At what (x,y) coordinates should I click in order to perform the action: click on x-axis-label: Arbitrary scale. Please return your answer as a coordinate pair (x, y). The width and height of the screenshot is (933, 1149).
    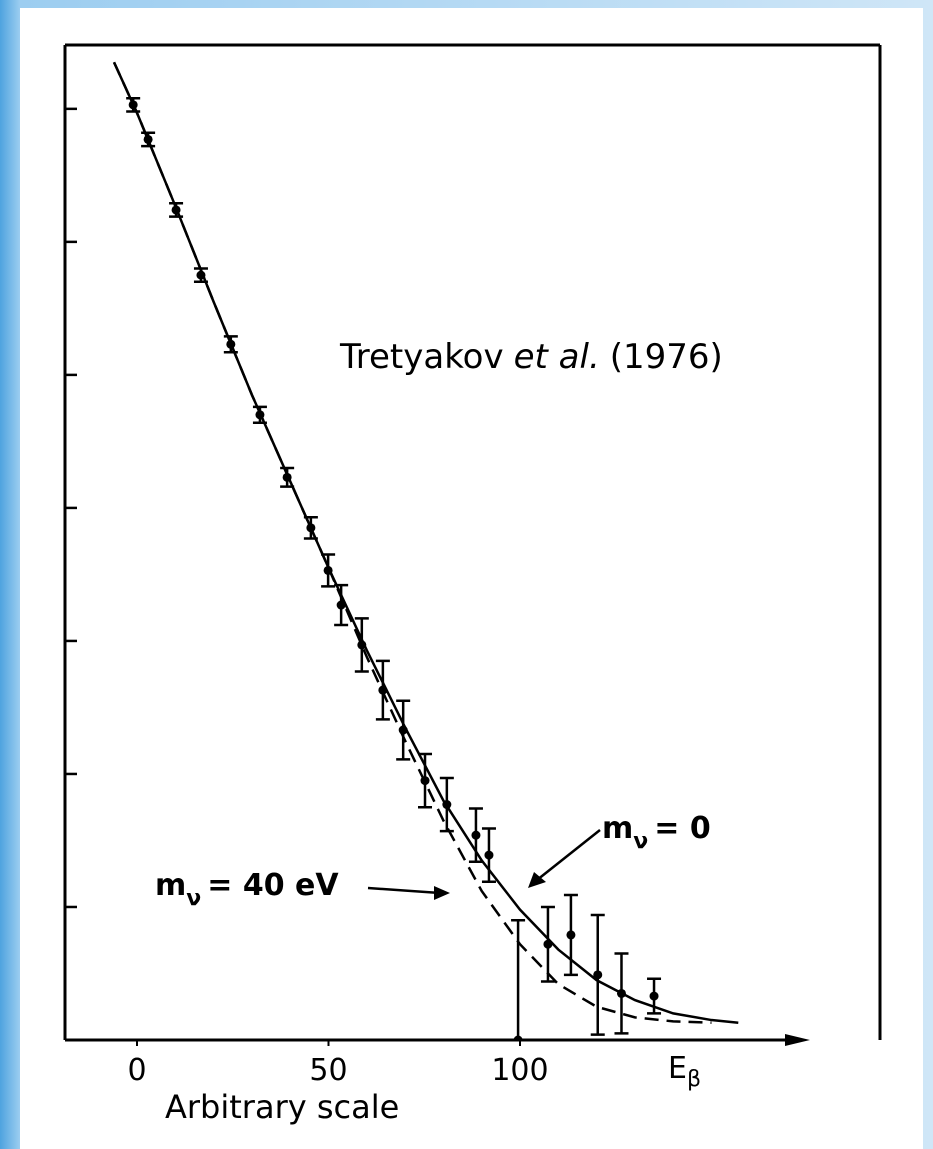
    Looking at the image, I should click on (282, 1107).